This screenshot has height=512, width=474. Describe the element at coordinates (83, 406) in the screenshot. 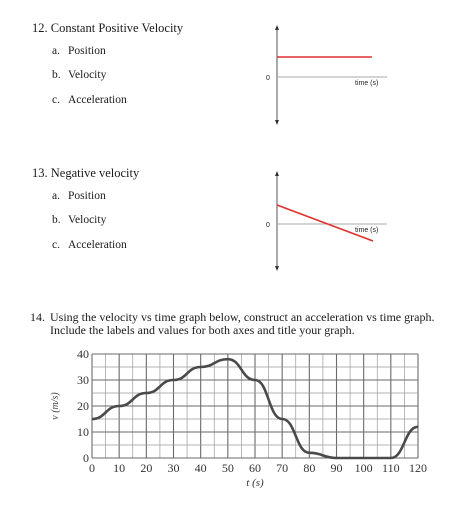

I see `y-tick-label: 20` at that location.